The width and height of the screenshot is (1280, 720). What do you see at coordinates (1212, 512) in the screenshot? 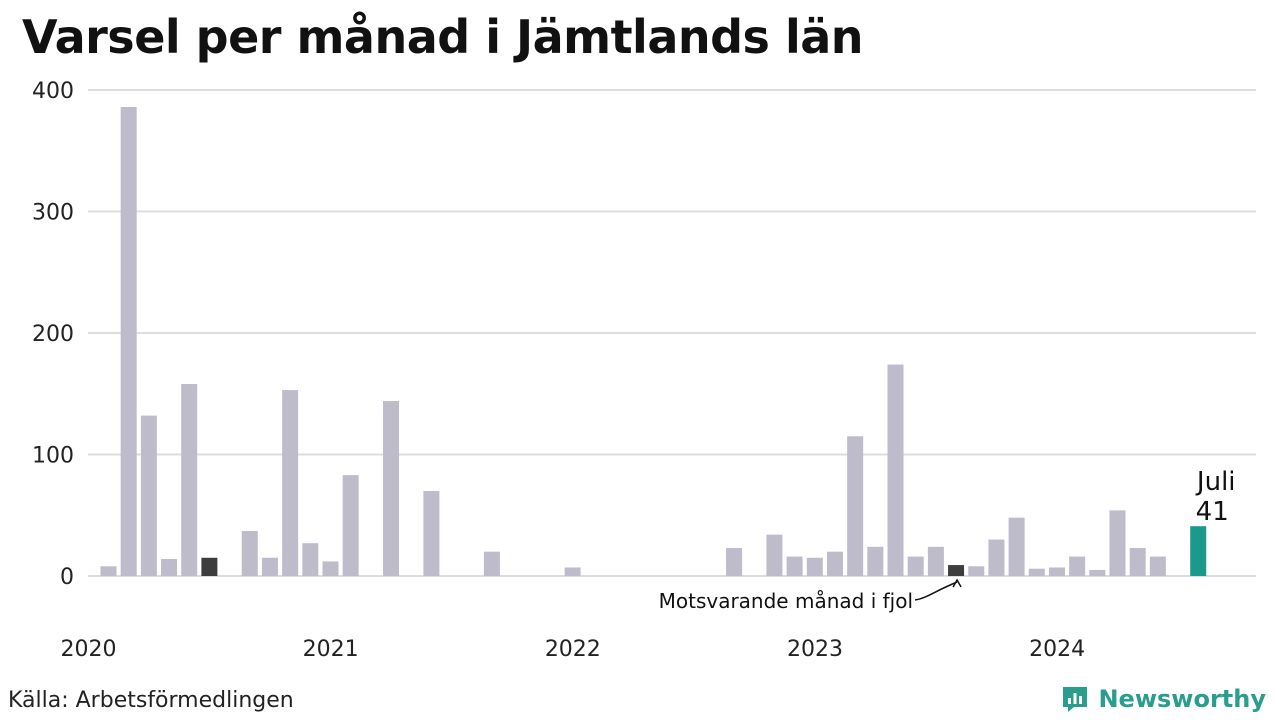
I see `highlight-value-label: 41` at bounding box center [1212, 512].